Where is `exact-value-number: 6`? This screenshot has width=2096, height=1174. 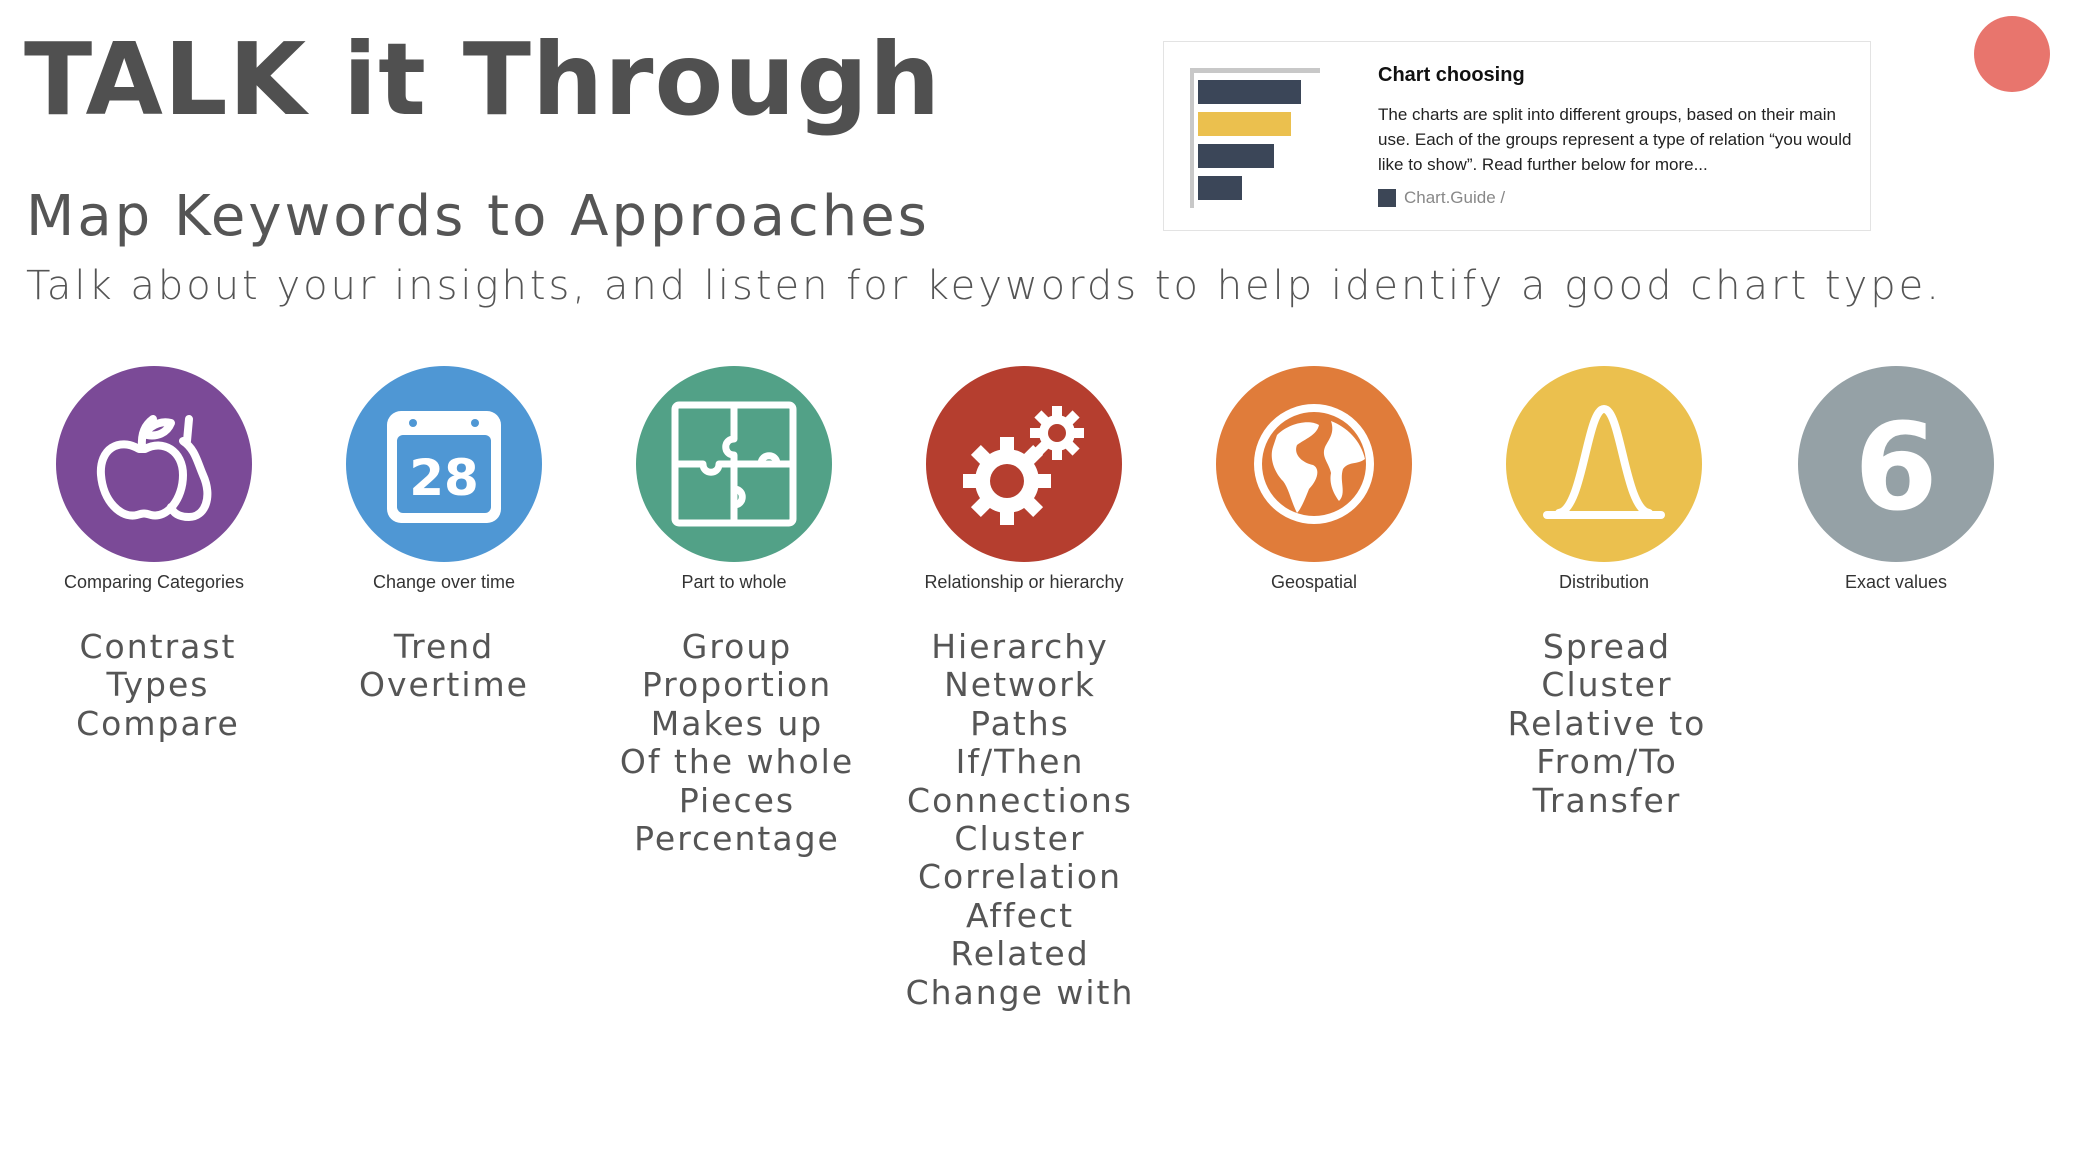 exact-value-number: 6 is located at coordinates (1896, 468).